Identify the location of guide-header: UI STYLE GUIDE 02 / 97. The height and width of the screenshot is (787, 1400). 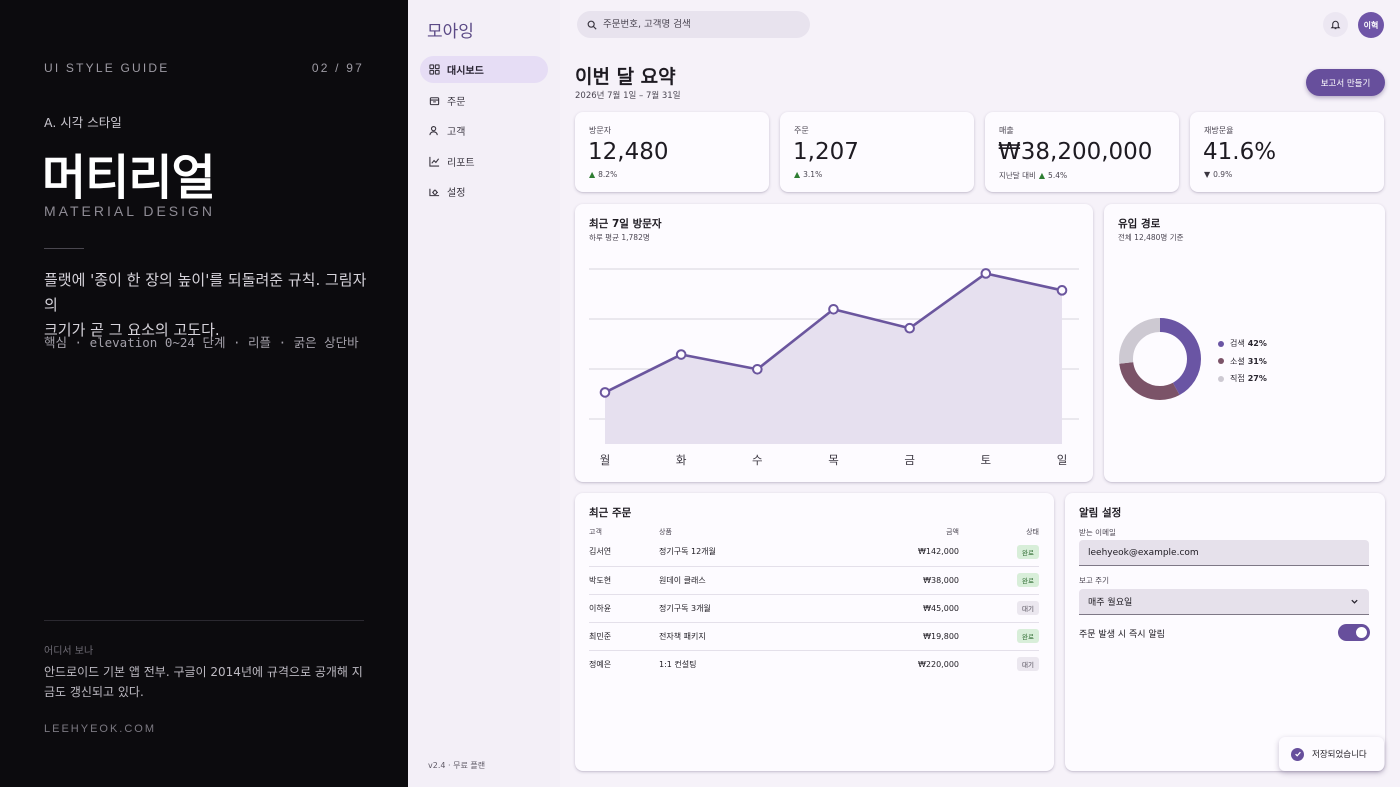
(204, 68).